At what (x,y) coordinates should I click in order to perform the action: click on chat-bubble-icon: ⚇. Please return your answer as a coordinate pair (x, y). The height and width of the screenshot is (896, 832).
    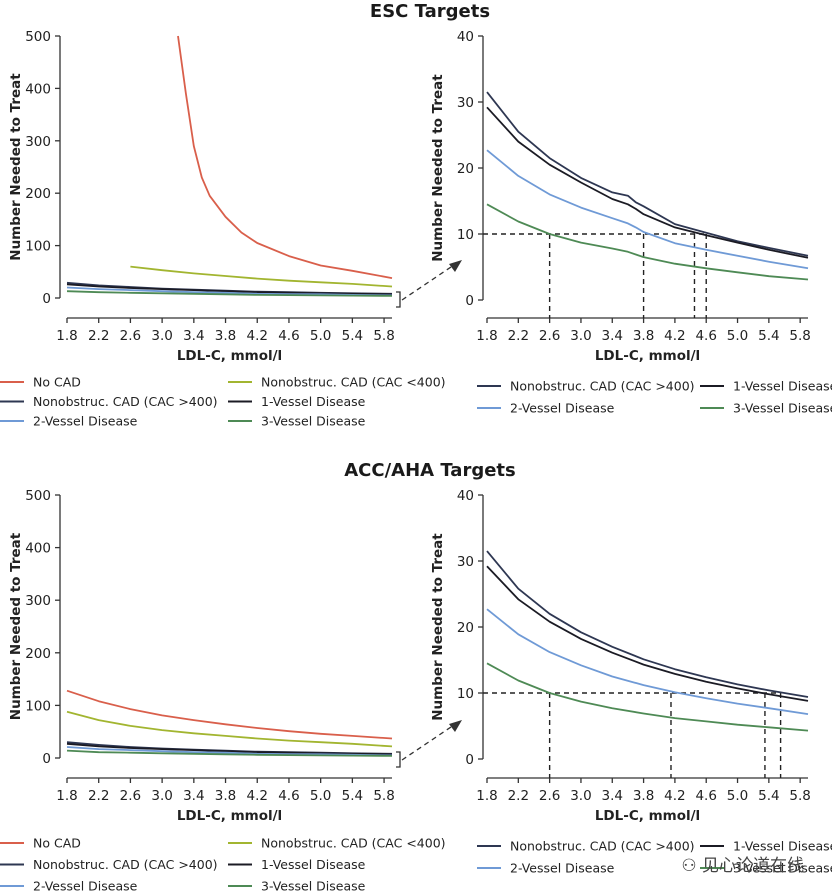
    Looking at the image, I should click on (691, 866).